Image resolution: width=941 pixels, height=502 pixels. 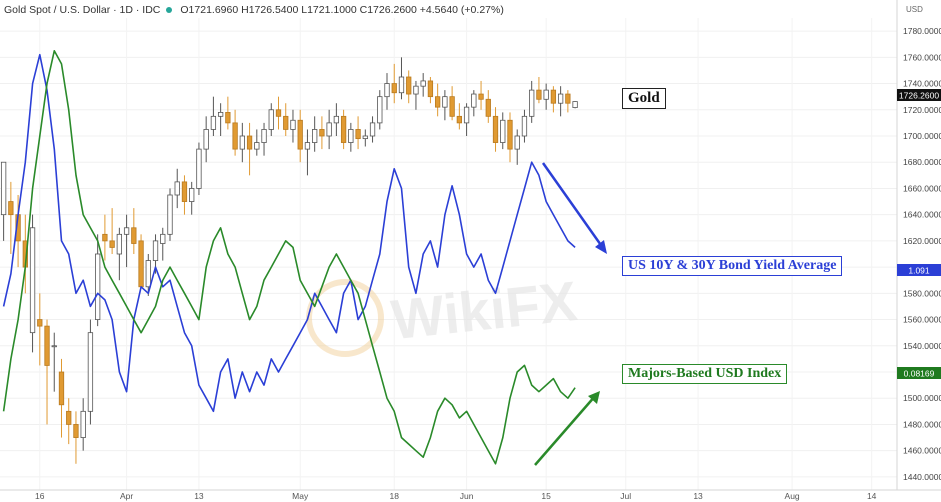 I want to click on y-tick-label: 1720.0000, so click(x=922, y=110).